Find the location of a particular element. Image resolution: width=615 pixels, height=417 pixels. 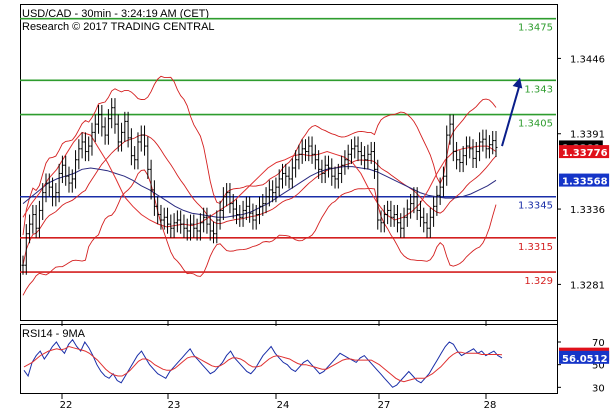

level-label-0: 1.3475 is located at coordinates (535, 28).